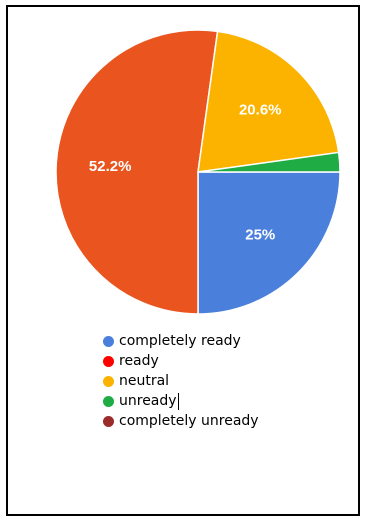 This screenshot has height=521, width=367. I want to click on legend-label-completely-ready: completely ready, so click(180, 341).